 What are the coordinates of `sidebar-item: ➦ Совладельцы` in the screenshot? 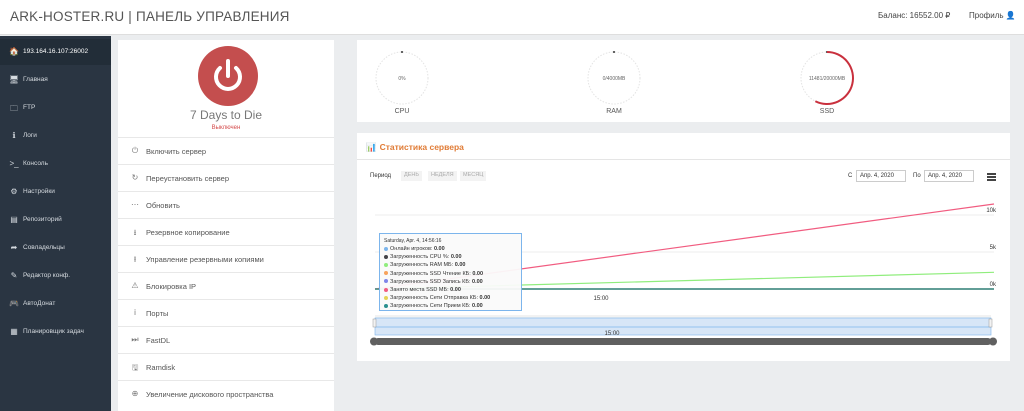 It's located at (55, 248).